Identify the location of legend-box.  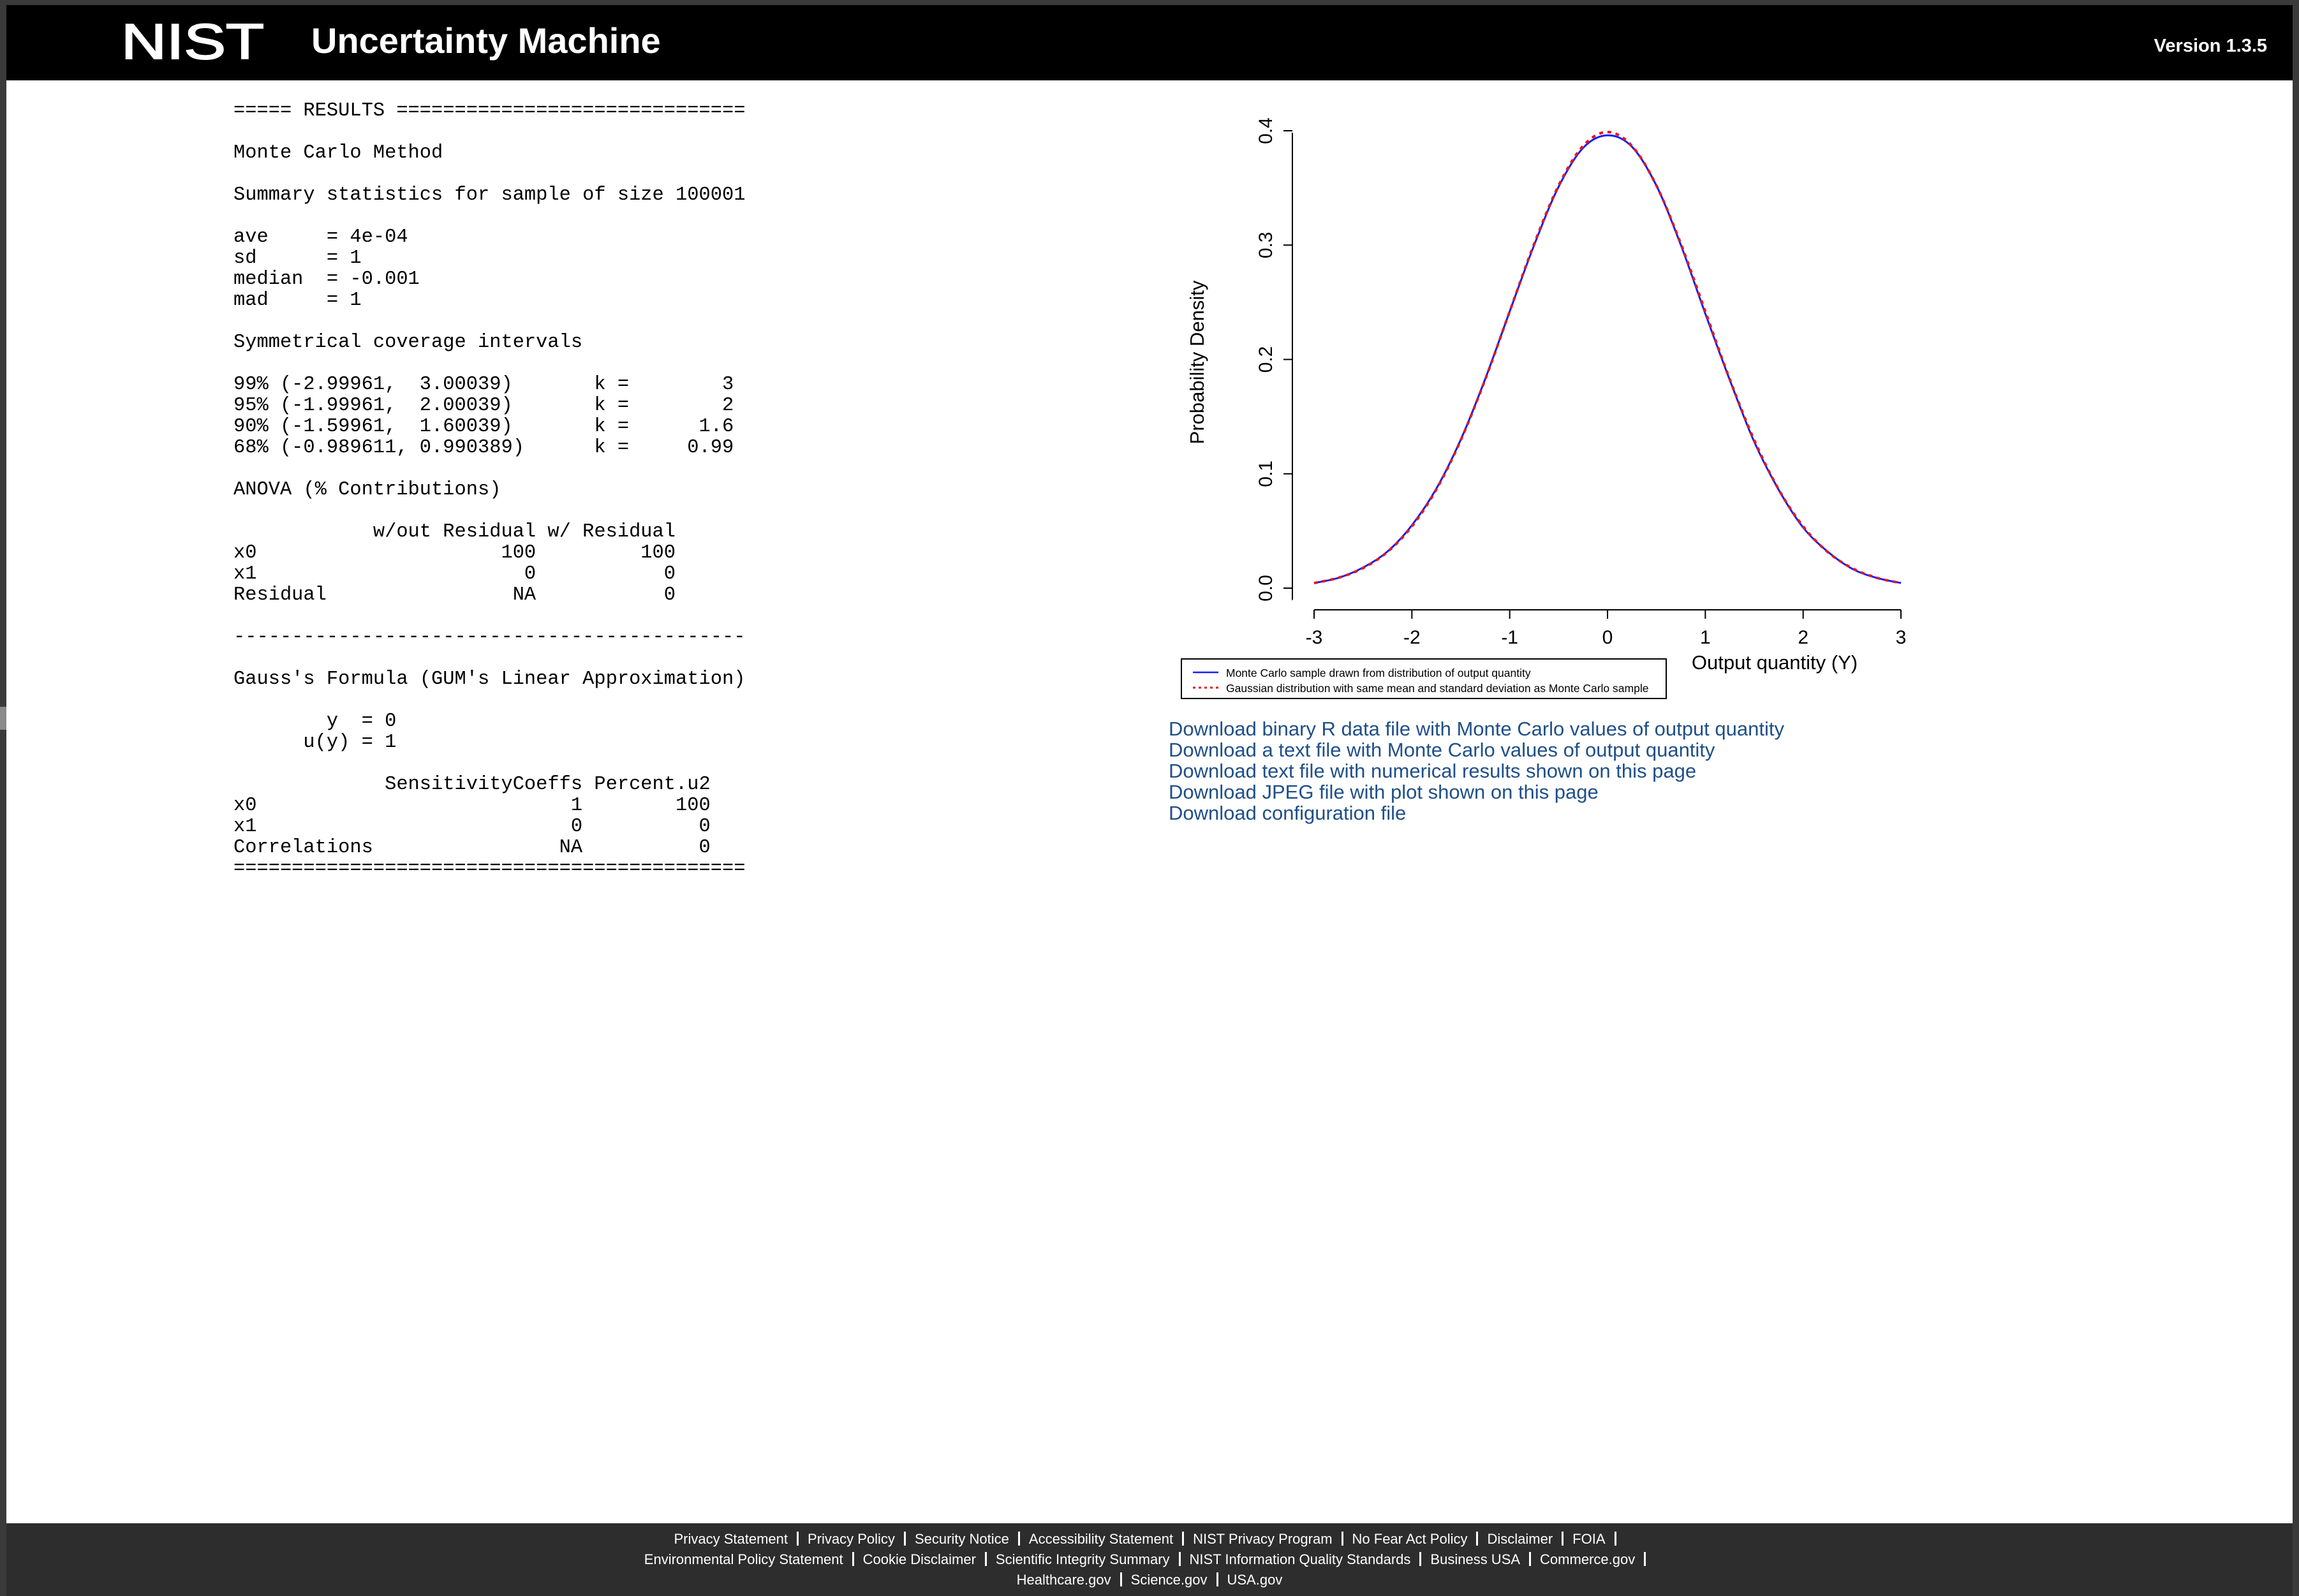
(1424, 679).